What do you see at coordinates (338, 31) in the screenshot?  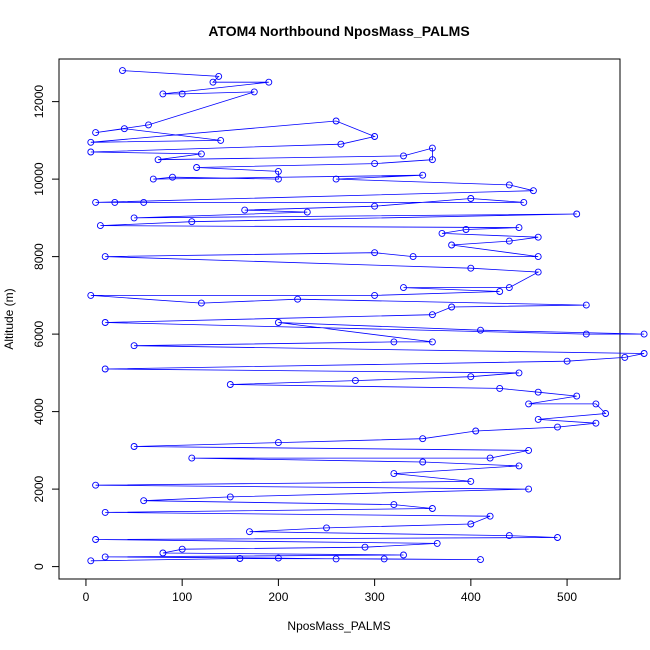 I see `chart-title: ATOM4 Northbound NposMass_PALMS` at bounding box center [338, 31].